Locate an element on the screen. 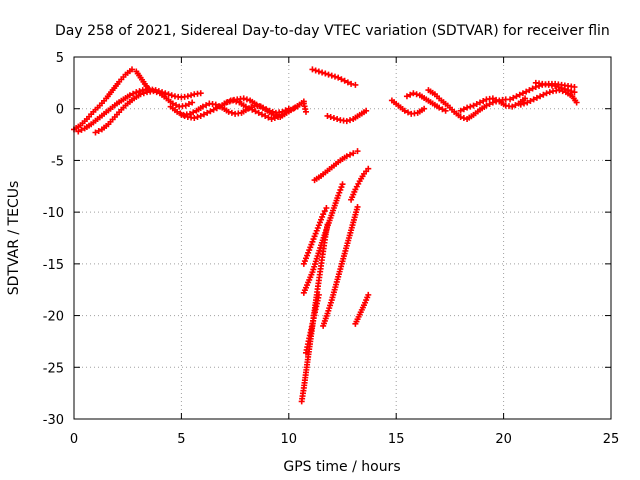 This screenshot has height=480, width=640. x-tick-label: 25 is located at coordinates (611, 439).